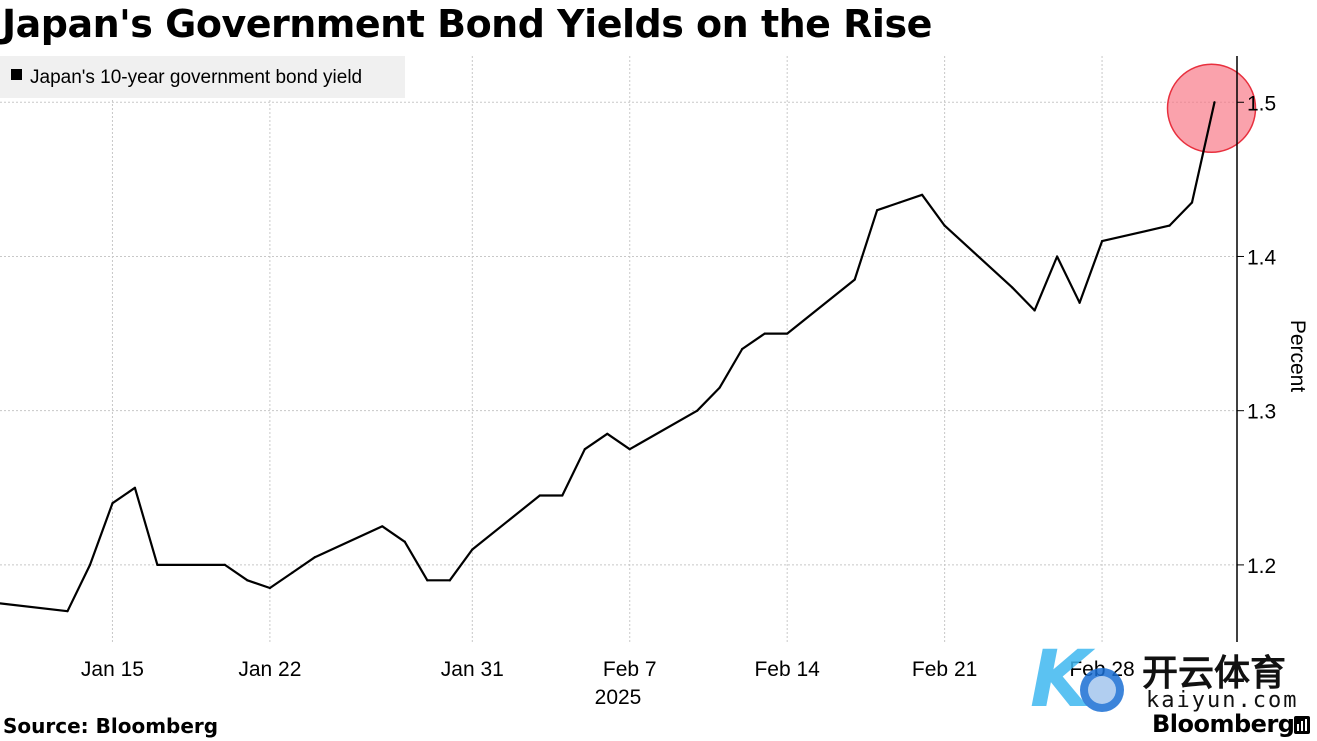 Image resolution: width=1317 pixels, height=741 pixels. What do you see at coordinates (269, 669) in the screenshot?
I see `x-tick-label: Jan 22` at bounding box center [269, 669].